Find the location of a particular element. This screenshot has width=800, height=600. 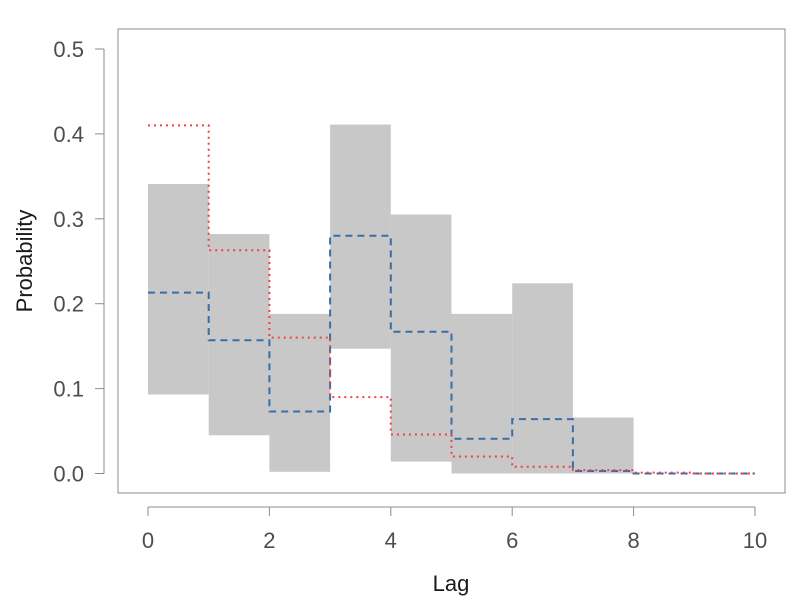

x-tick-label: 6 is located at coordinates (512, 540).